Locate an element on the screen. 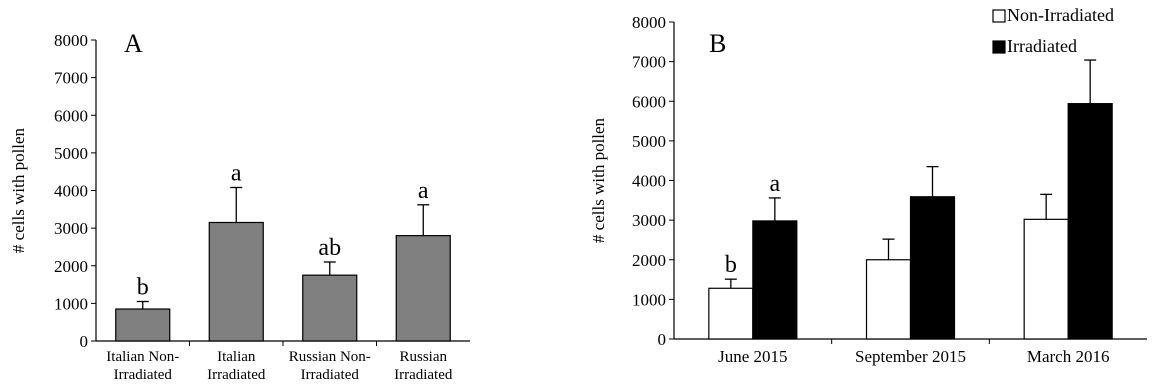 This screenshot has height=390, width=1155. x-tick-label: Russian Non- Irradiated is located at coordinates (330, 366).